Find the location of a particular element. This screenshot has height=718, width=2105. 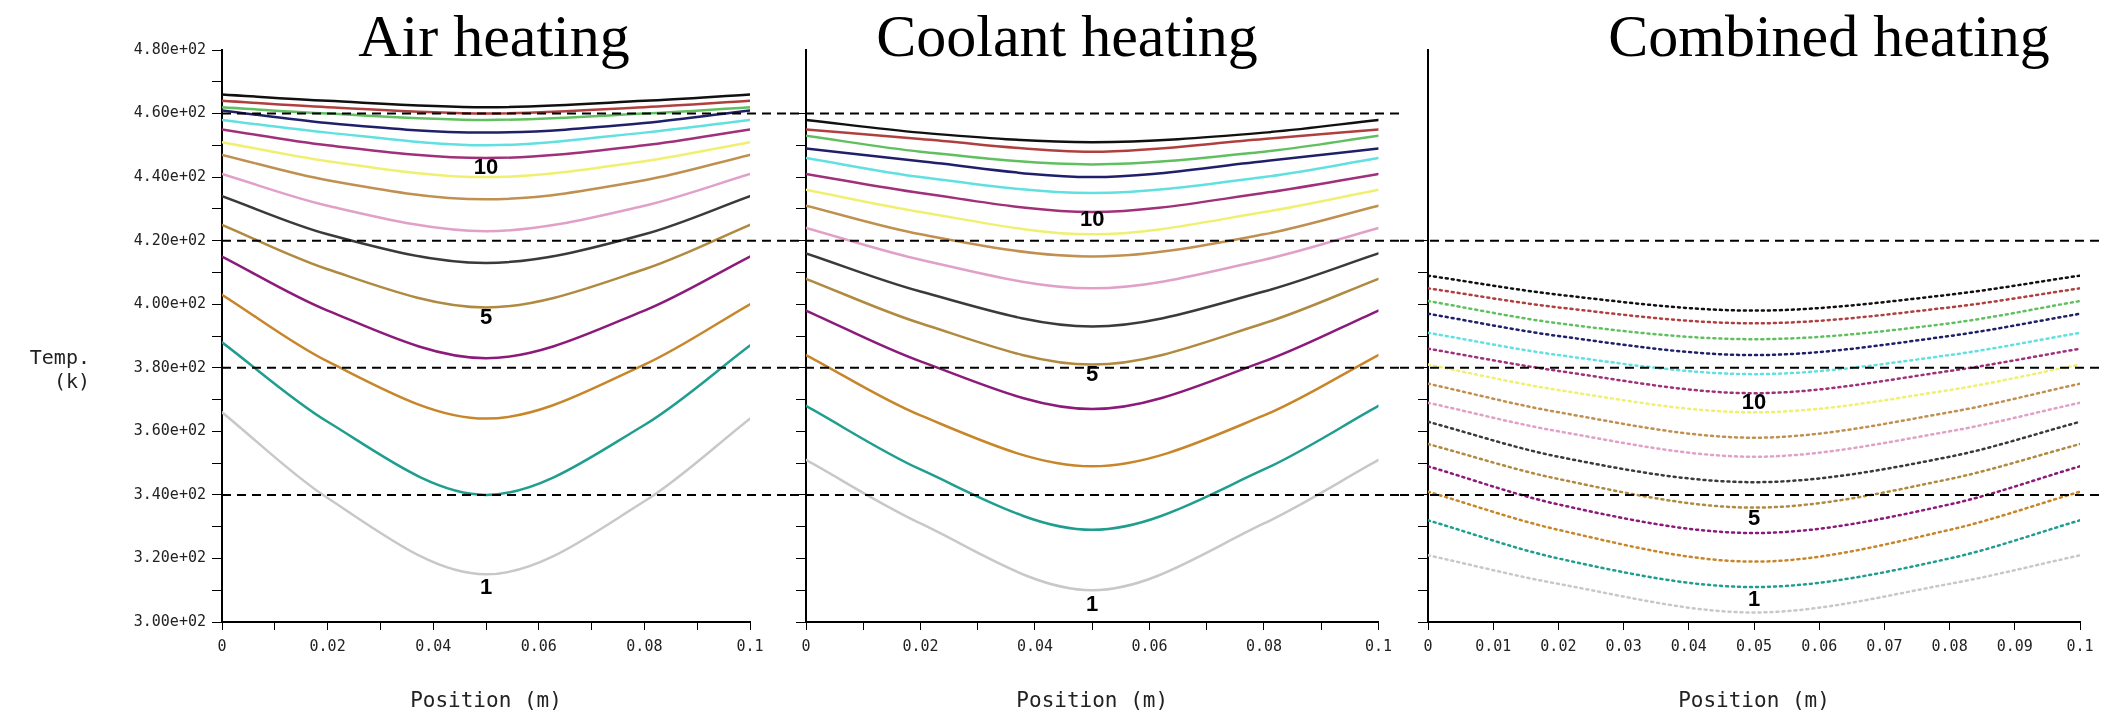

y-tick-label: 4.20e+02 is located at coordinates (169, 239).